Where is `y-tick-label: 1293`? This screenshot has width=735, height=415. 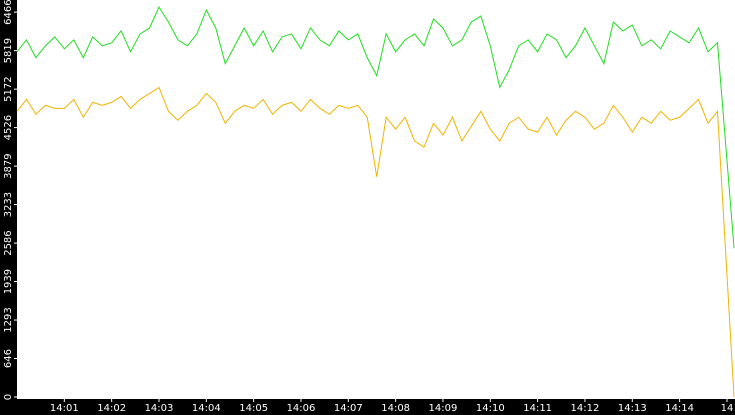
y-tick-label: 1293 is located at coordinates (8, 319).